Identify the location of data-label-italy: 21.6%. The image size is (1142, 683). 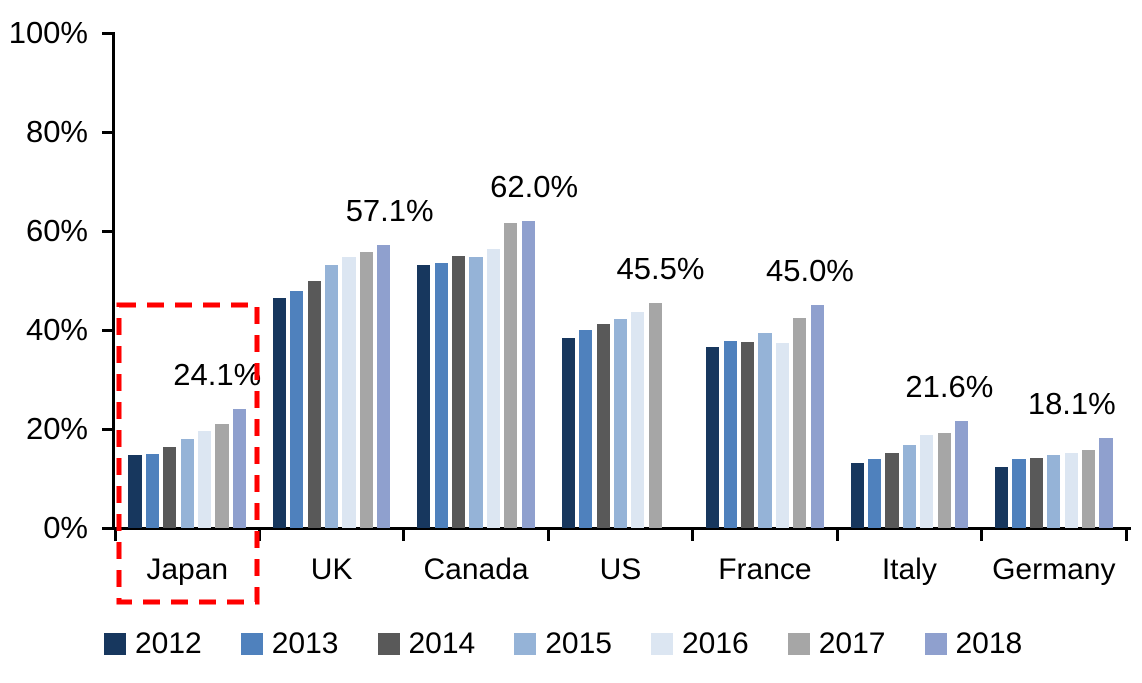
(949, 387).